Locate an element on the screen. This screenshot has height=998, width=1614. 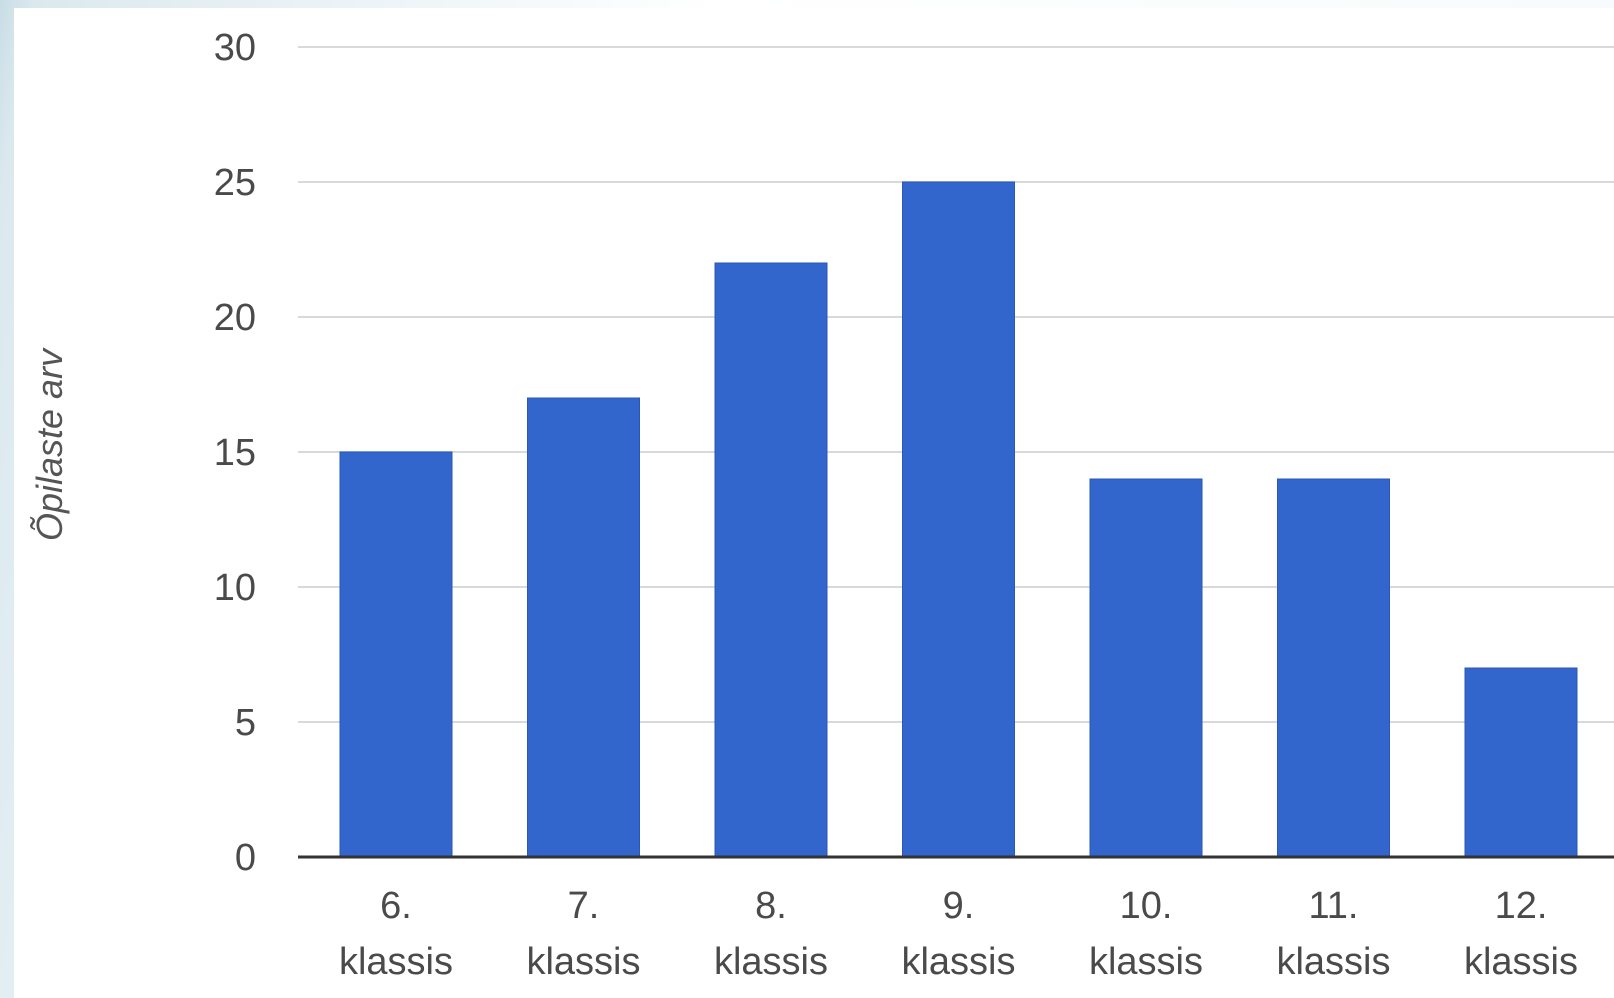
y-tick-label: 20 is located at coordinates (235, 318).